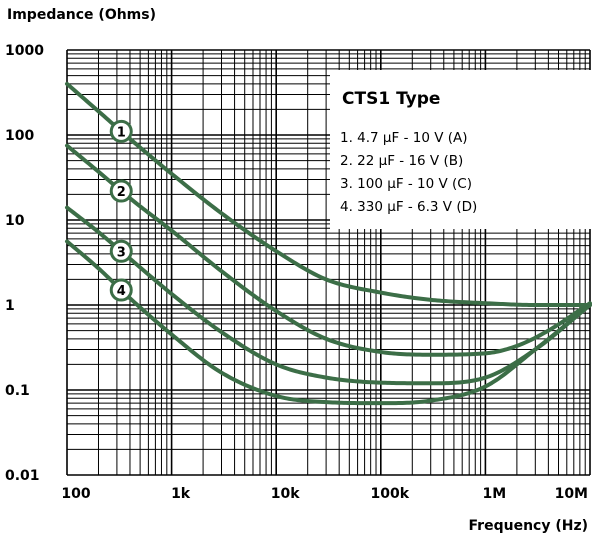 The image size is (592, 543). What do you see at coordinates (121, 210) in the screenshot?
I see `series-markers: 1 2 3 4` at bounding box center [121, 210].